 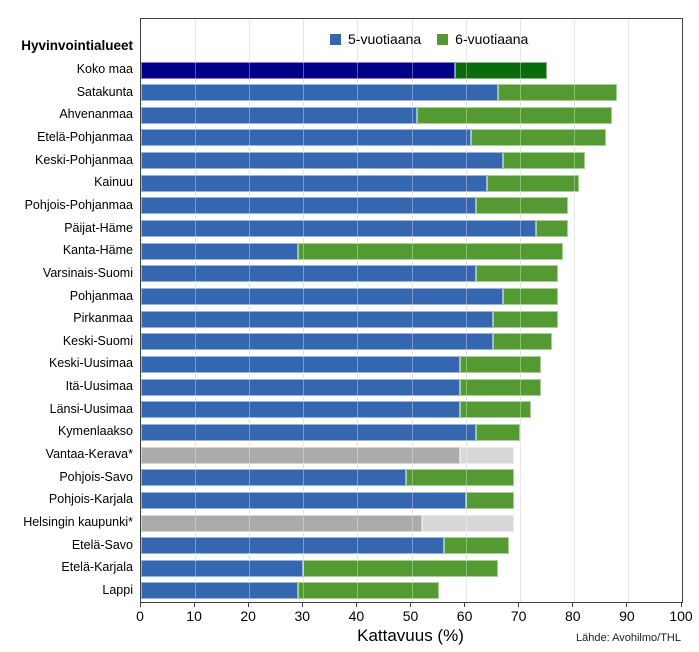 I want to click on y-axis-title: Hyvinvointialueet, so click(x=77, y=45).